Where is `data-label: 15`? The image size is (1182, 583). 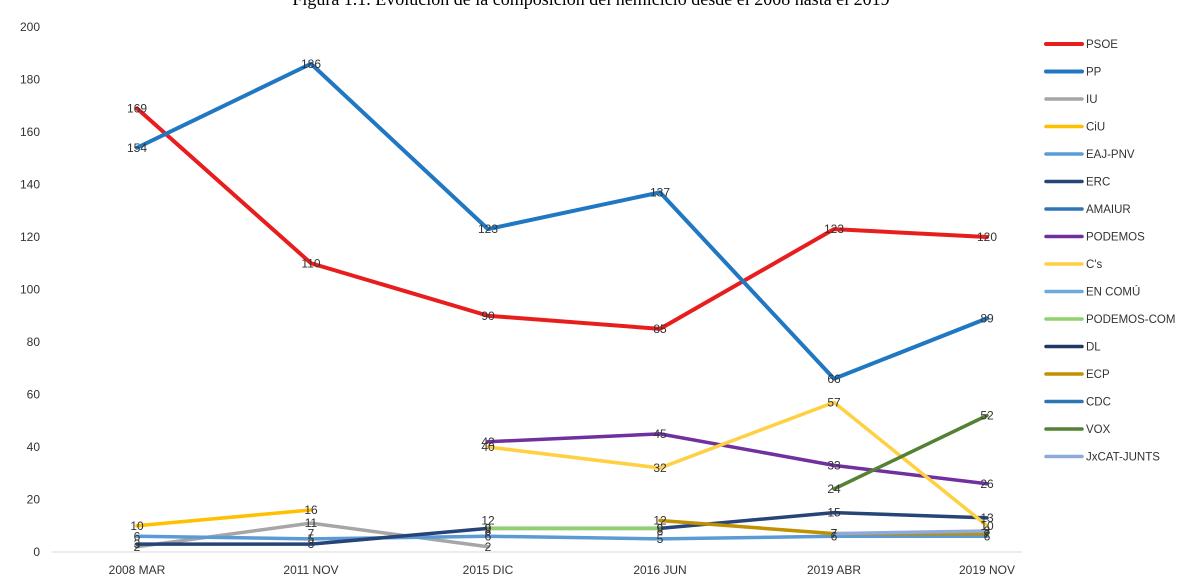
data-label: 15 is located at coordinates (834, 513).